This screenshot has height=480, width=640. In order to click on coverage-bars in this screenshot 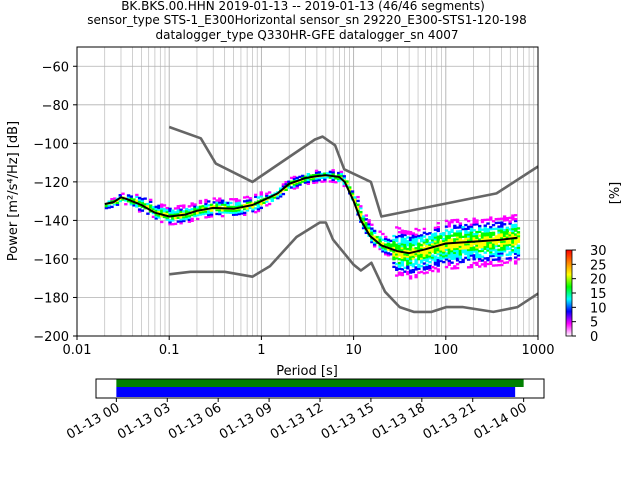, I will do `click(320, 388)`.